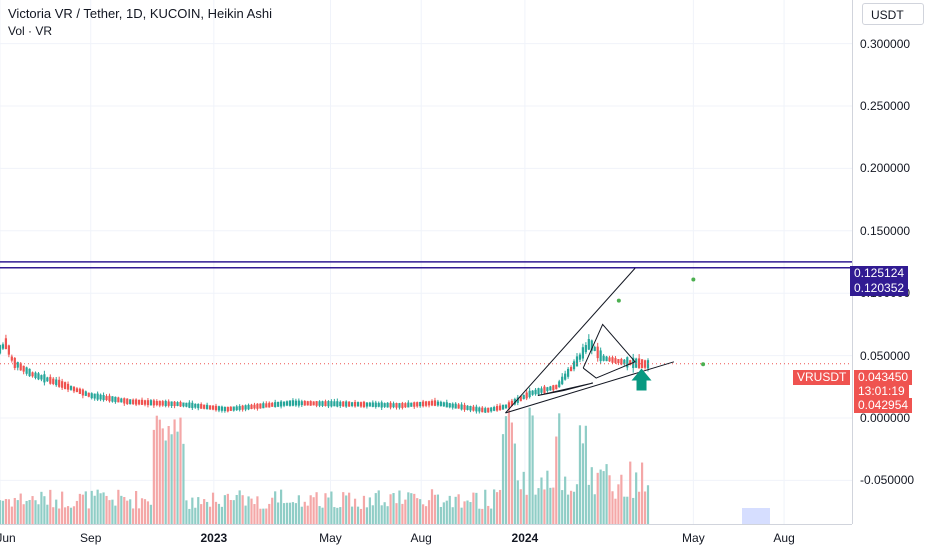  What do you see at coordinates (893, 14) in the screenshot?
I see `currency-button: USDT` at bounding box center [893, 14].